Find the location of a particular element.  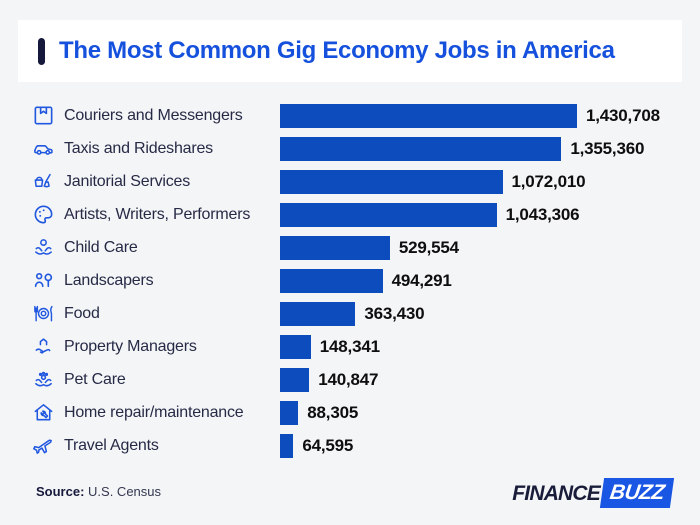

title-accent-bar is located at coordinates (41, 51).